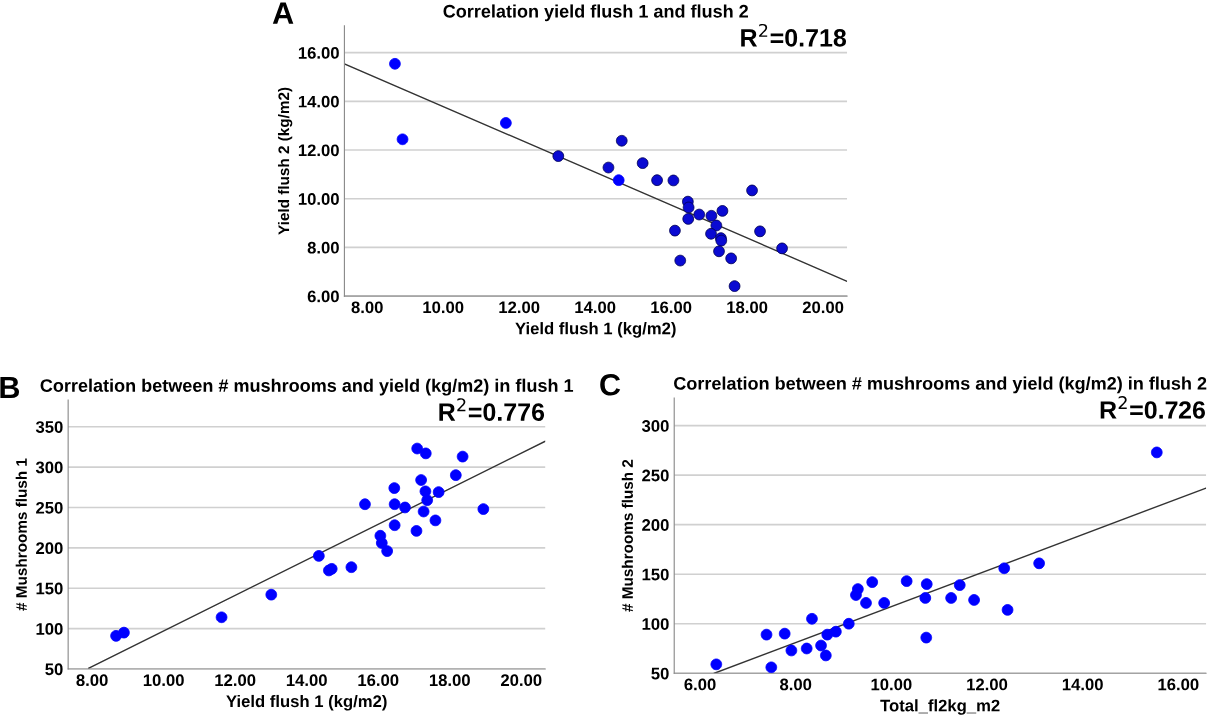 Image resolution: width=1217 pixels, height=717 pixels. What do you see at coordinates (49, 427) in the screenshot?
I see `y-tick-label: 350` at bounding box center [49, 427].